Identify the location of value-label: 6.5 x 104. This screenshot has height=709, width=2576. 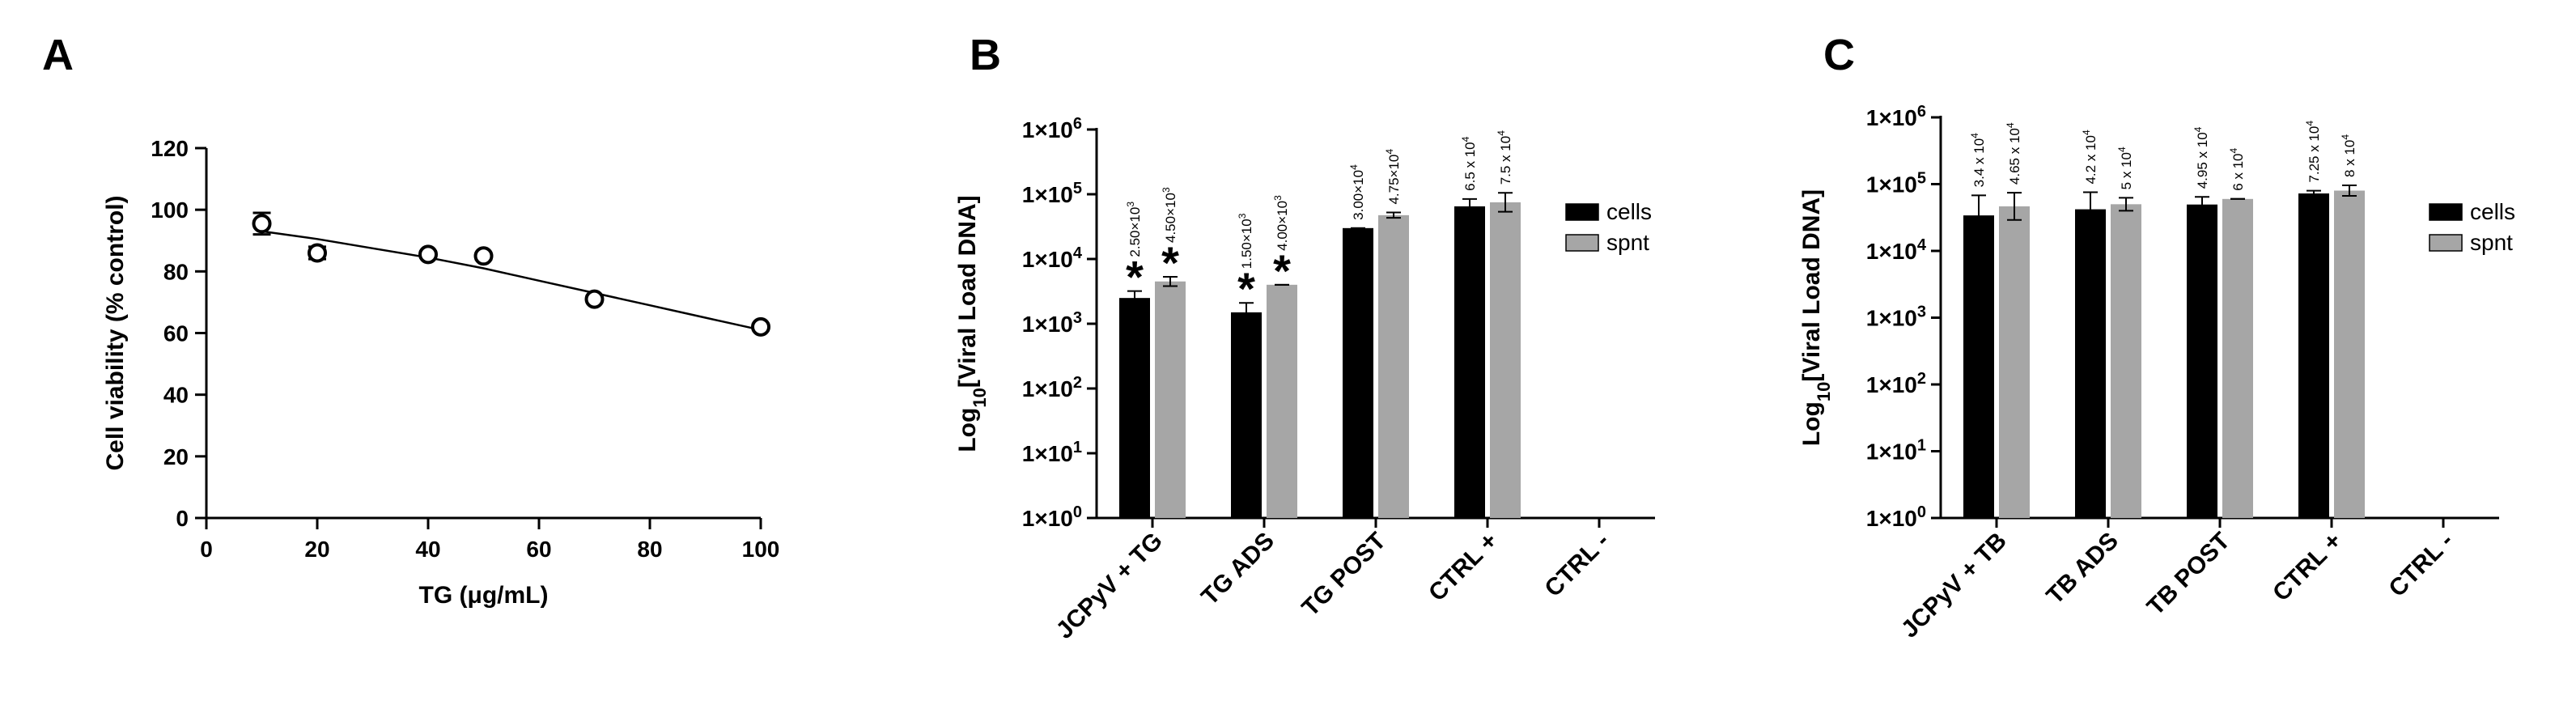
(1469, 164).